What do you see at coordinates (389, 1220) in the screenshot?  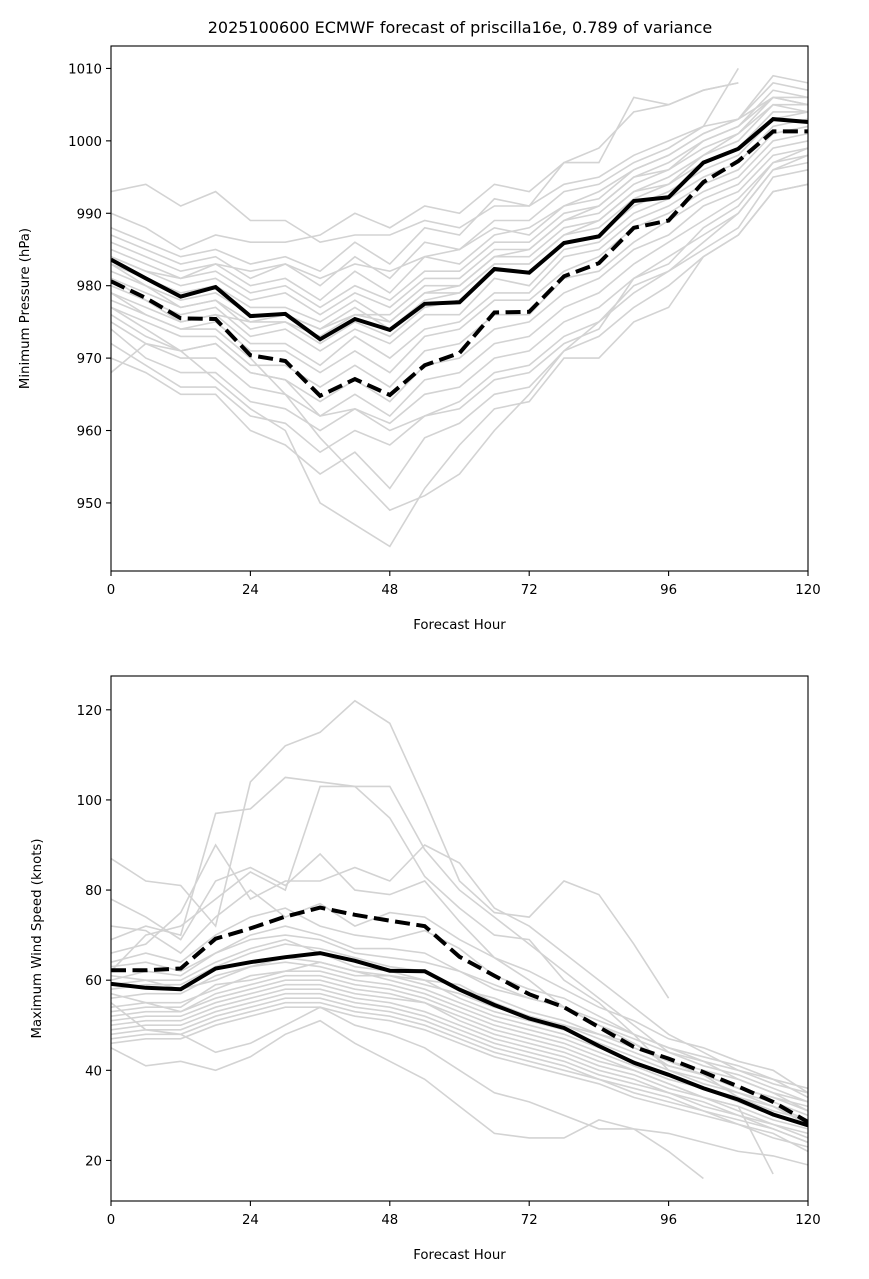 I see `wind-x-tick-label: 48` at bounding box center [389, 1220].